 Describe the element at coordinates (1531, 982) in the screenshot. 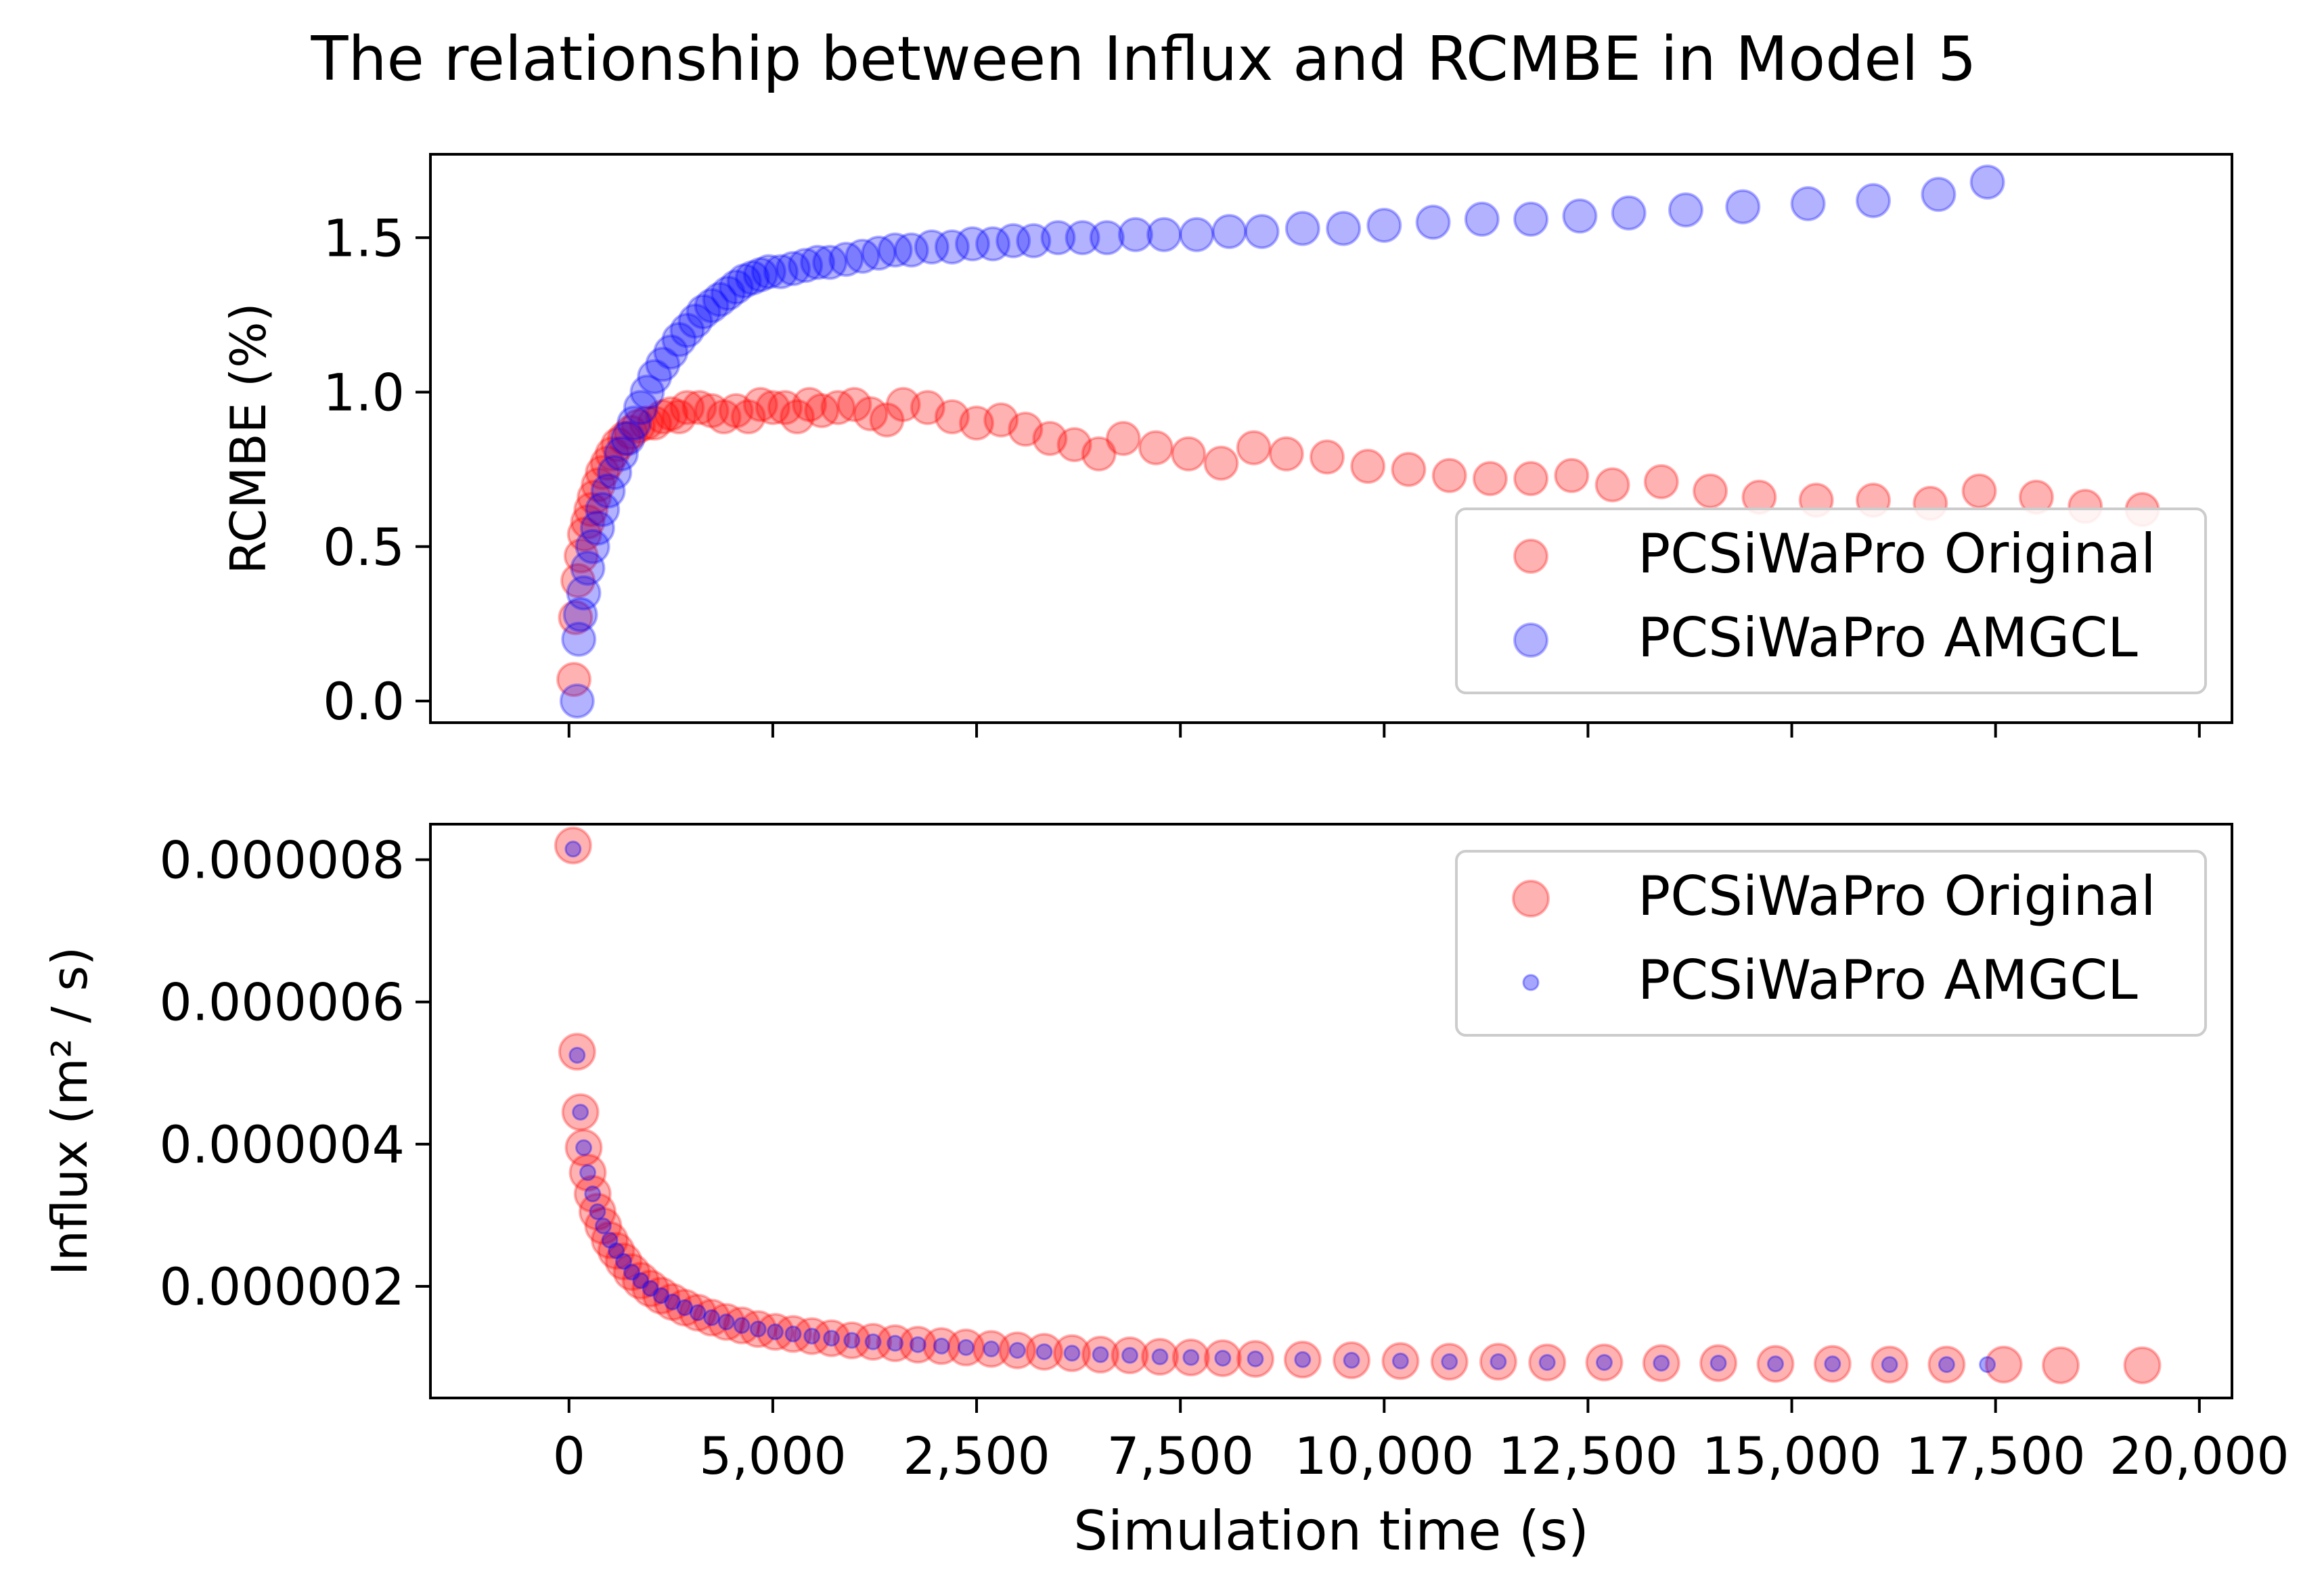

I see `influx-legend-marker-amgcl` at that location.